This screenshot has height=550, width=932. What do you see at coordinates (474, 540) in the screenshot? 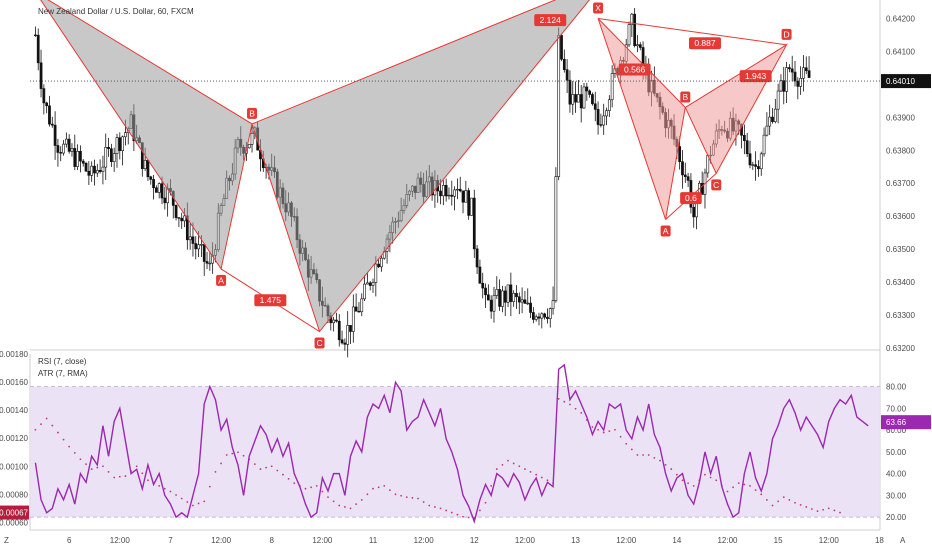
I see `time-tick-label: 12` at bounding box center [474, 540].